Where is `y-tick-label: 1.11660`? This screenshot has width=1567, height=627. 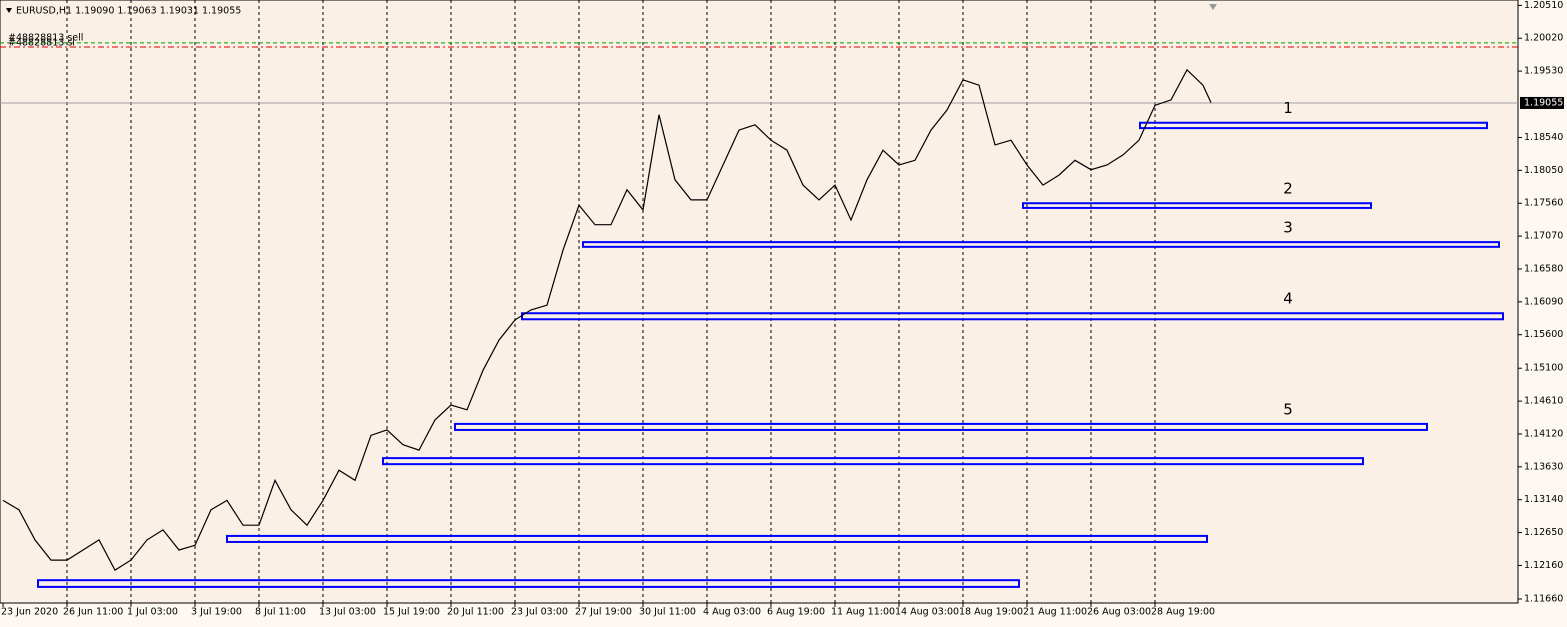 y-tick-label: 1.11660 is located at coordinates (1543, 598).